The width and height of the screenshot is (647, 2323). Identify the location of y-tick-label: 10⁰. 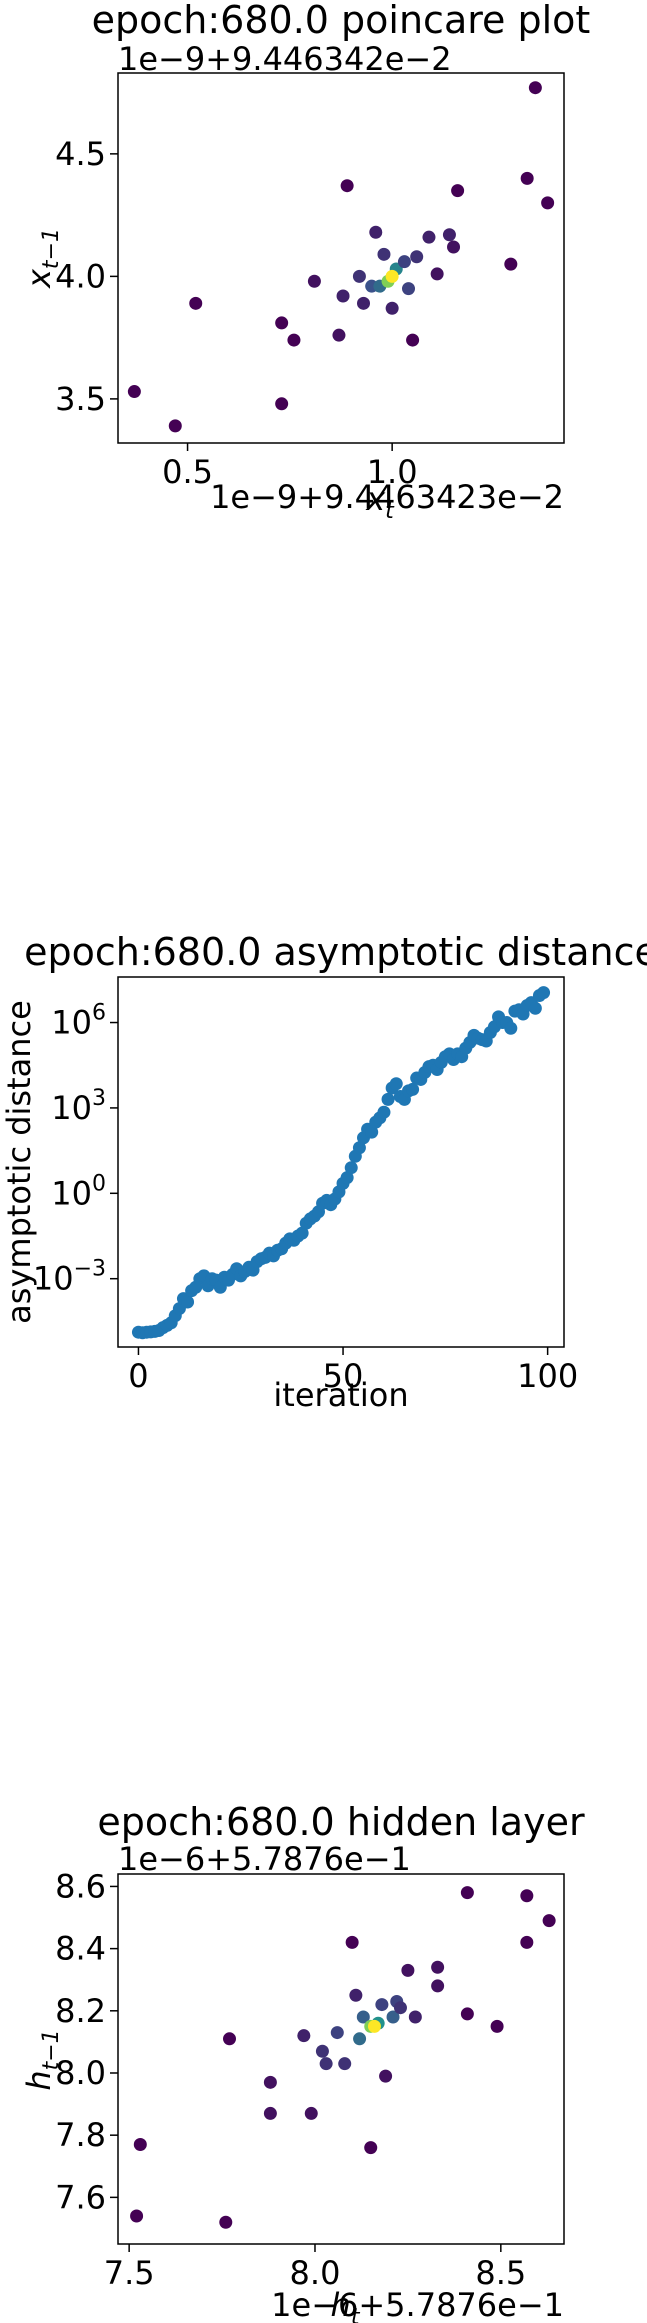
(78, 1191).